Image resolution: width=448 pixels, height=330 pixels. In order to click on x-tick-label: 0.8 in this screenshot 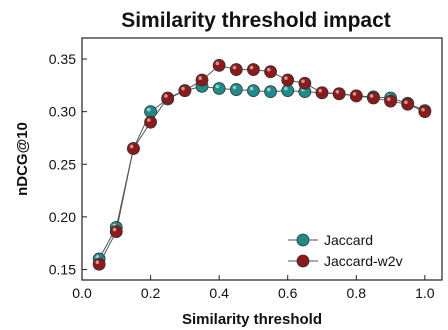, I will do `click(357, 293)`.